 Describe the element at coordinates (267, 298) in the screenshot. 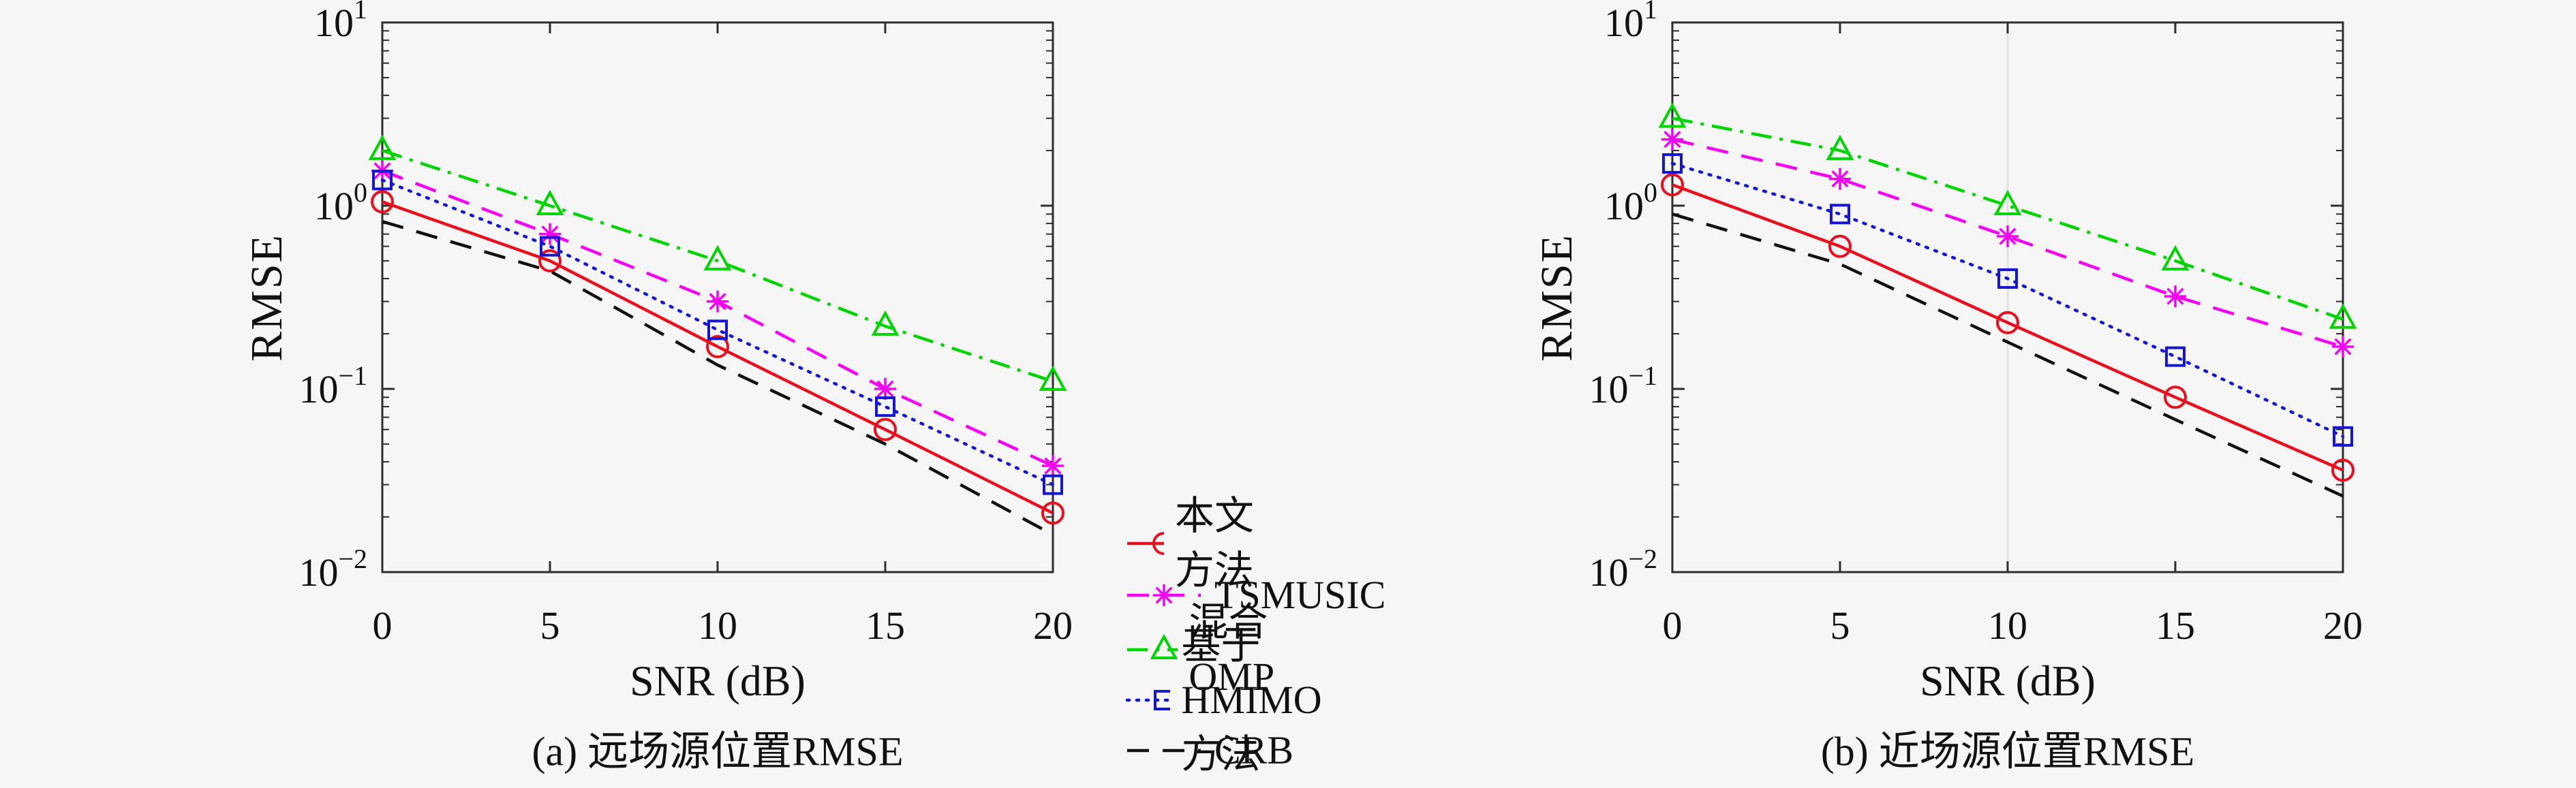

I see `far-field-y-axis-label: RMSE` at that location.